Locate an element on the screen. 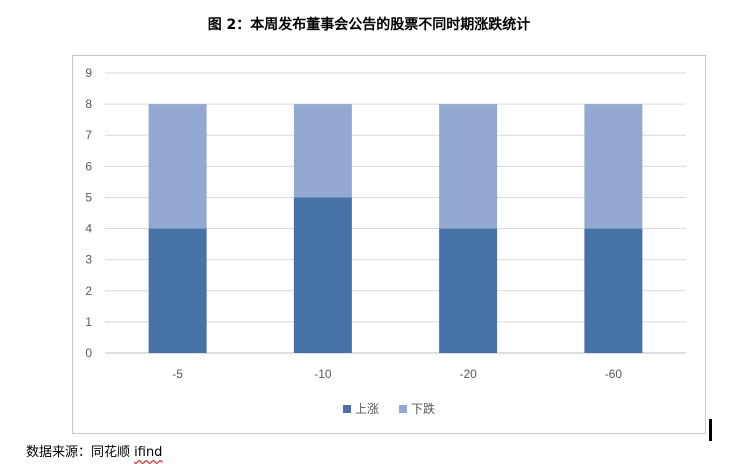 This screenshot has height=464, width=738. y-tick-label: 0 is located at coordinates (88, 353).